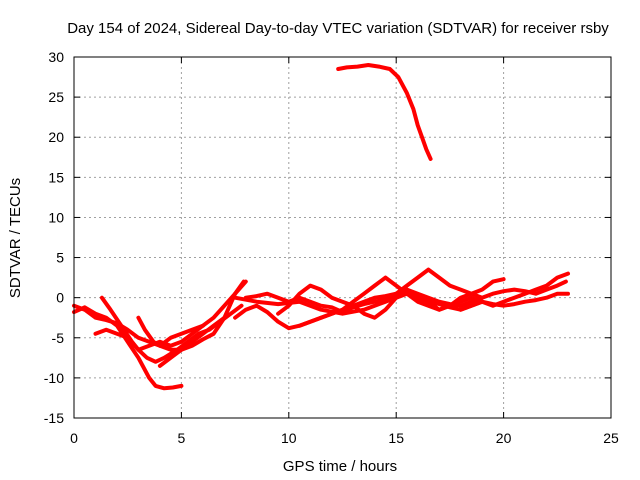  What do you see at coordinates (56, 137) in the screenshot?
I see `y-tick-label: 20` at bounding box center [56, 137].